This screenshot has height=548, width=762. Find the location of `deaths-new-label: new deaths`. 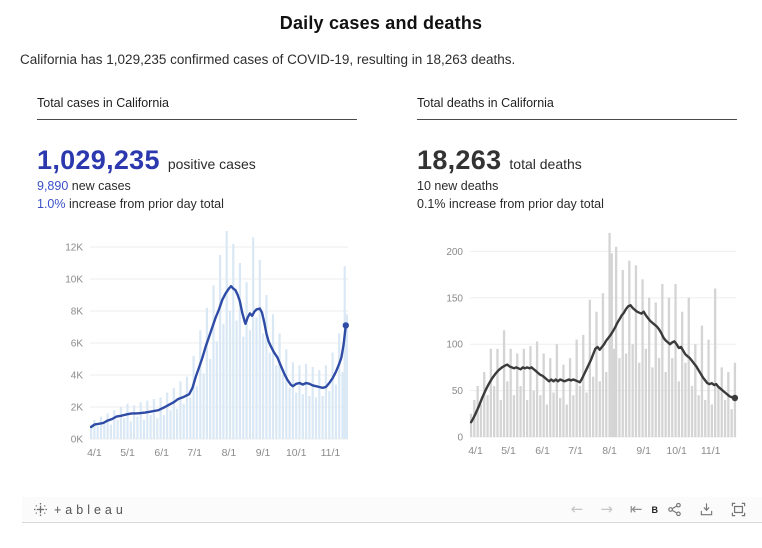

deaths-new-label: new deaths is located at coordinates (464, 186).